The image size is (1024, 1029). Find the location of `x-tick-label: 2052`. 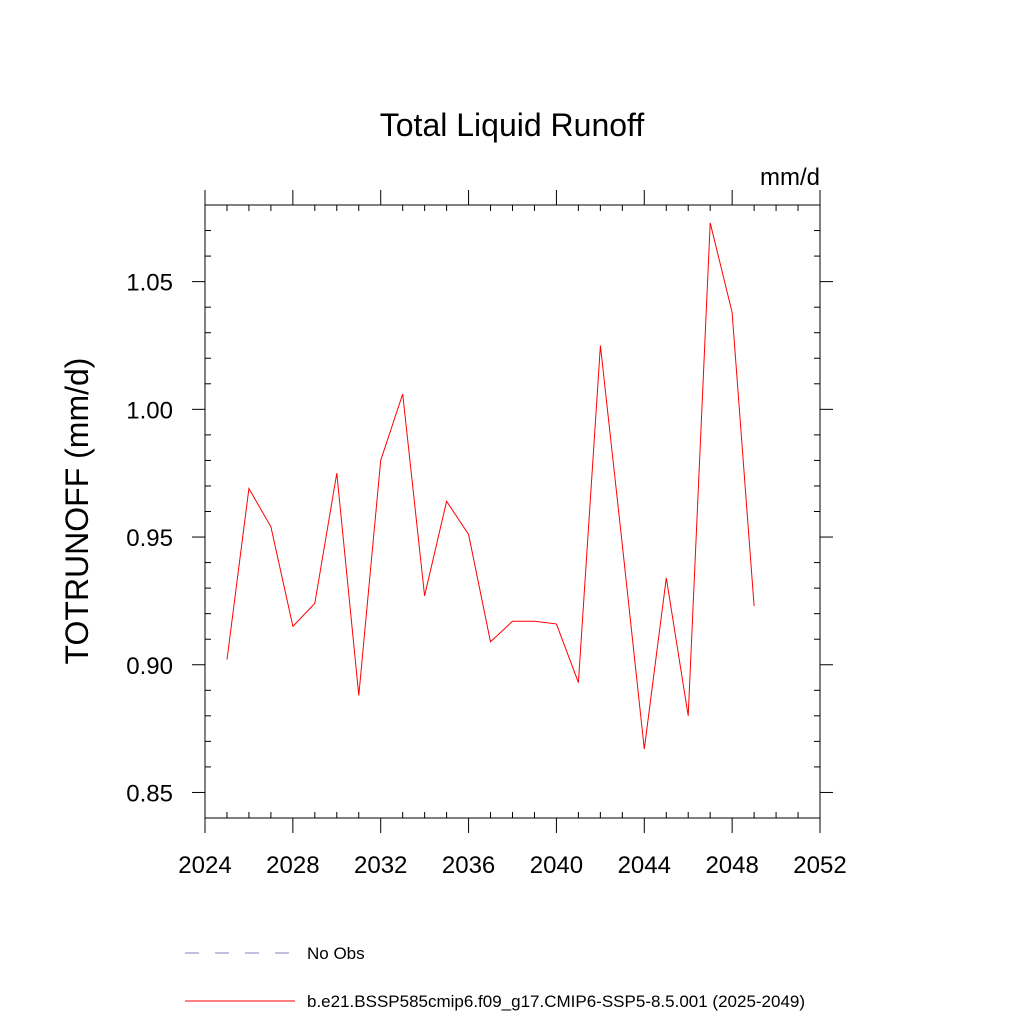

x-tick-label: 2052 is located at coordinates (819, 865).